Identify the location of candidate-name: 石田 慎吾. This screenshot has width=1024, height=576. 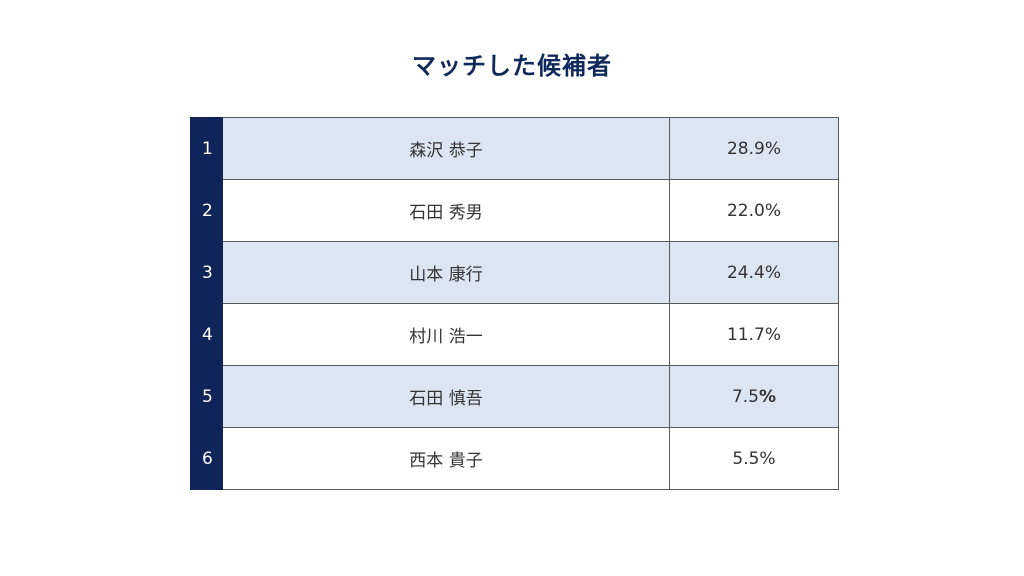
(446, 396).